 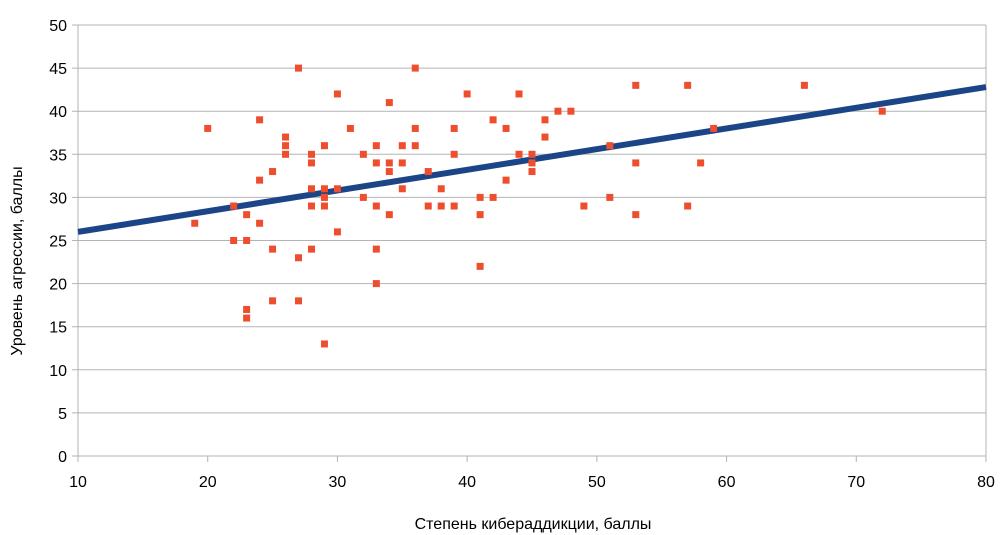 What do you see at coordinates (58, 371) in the screenshot?
I see `y-tick-label: 10` at bounding box center [58, 371].